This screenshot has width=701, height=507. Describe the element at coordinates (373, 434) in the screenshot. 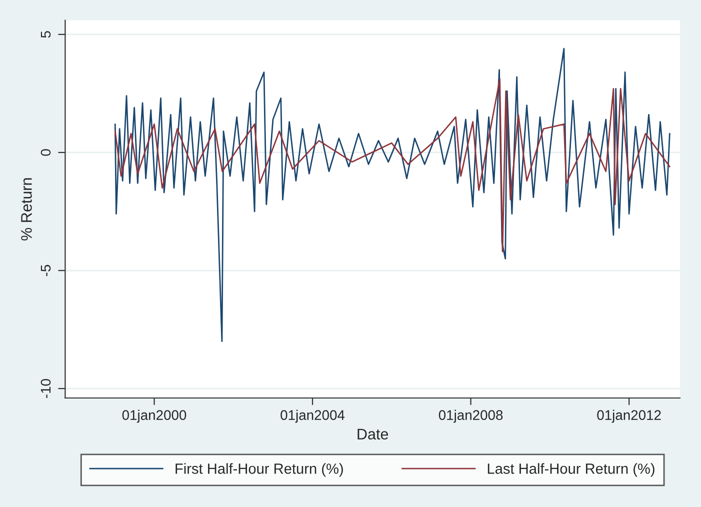

I see `x-axis-title: Date` at that location.